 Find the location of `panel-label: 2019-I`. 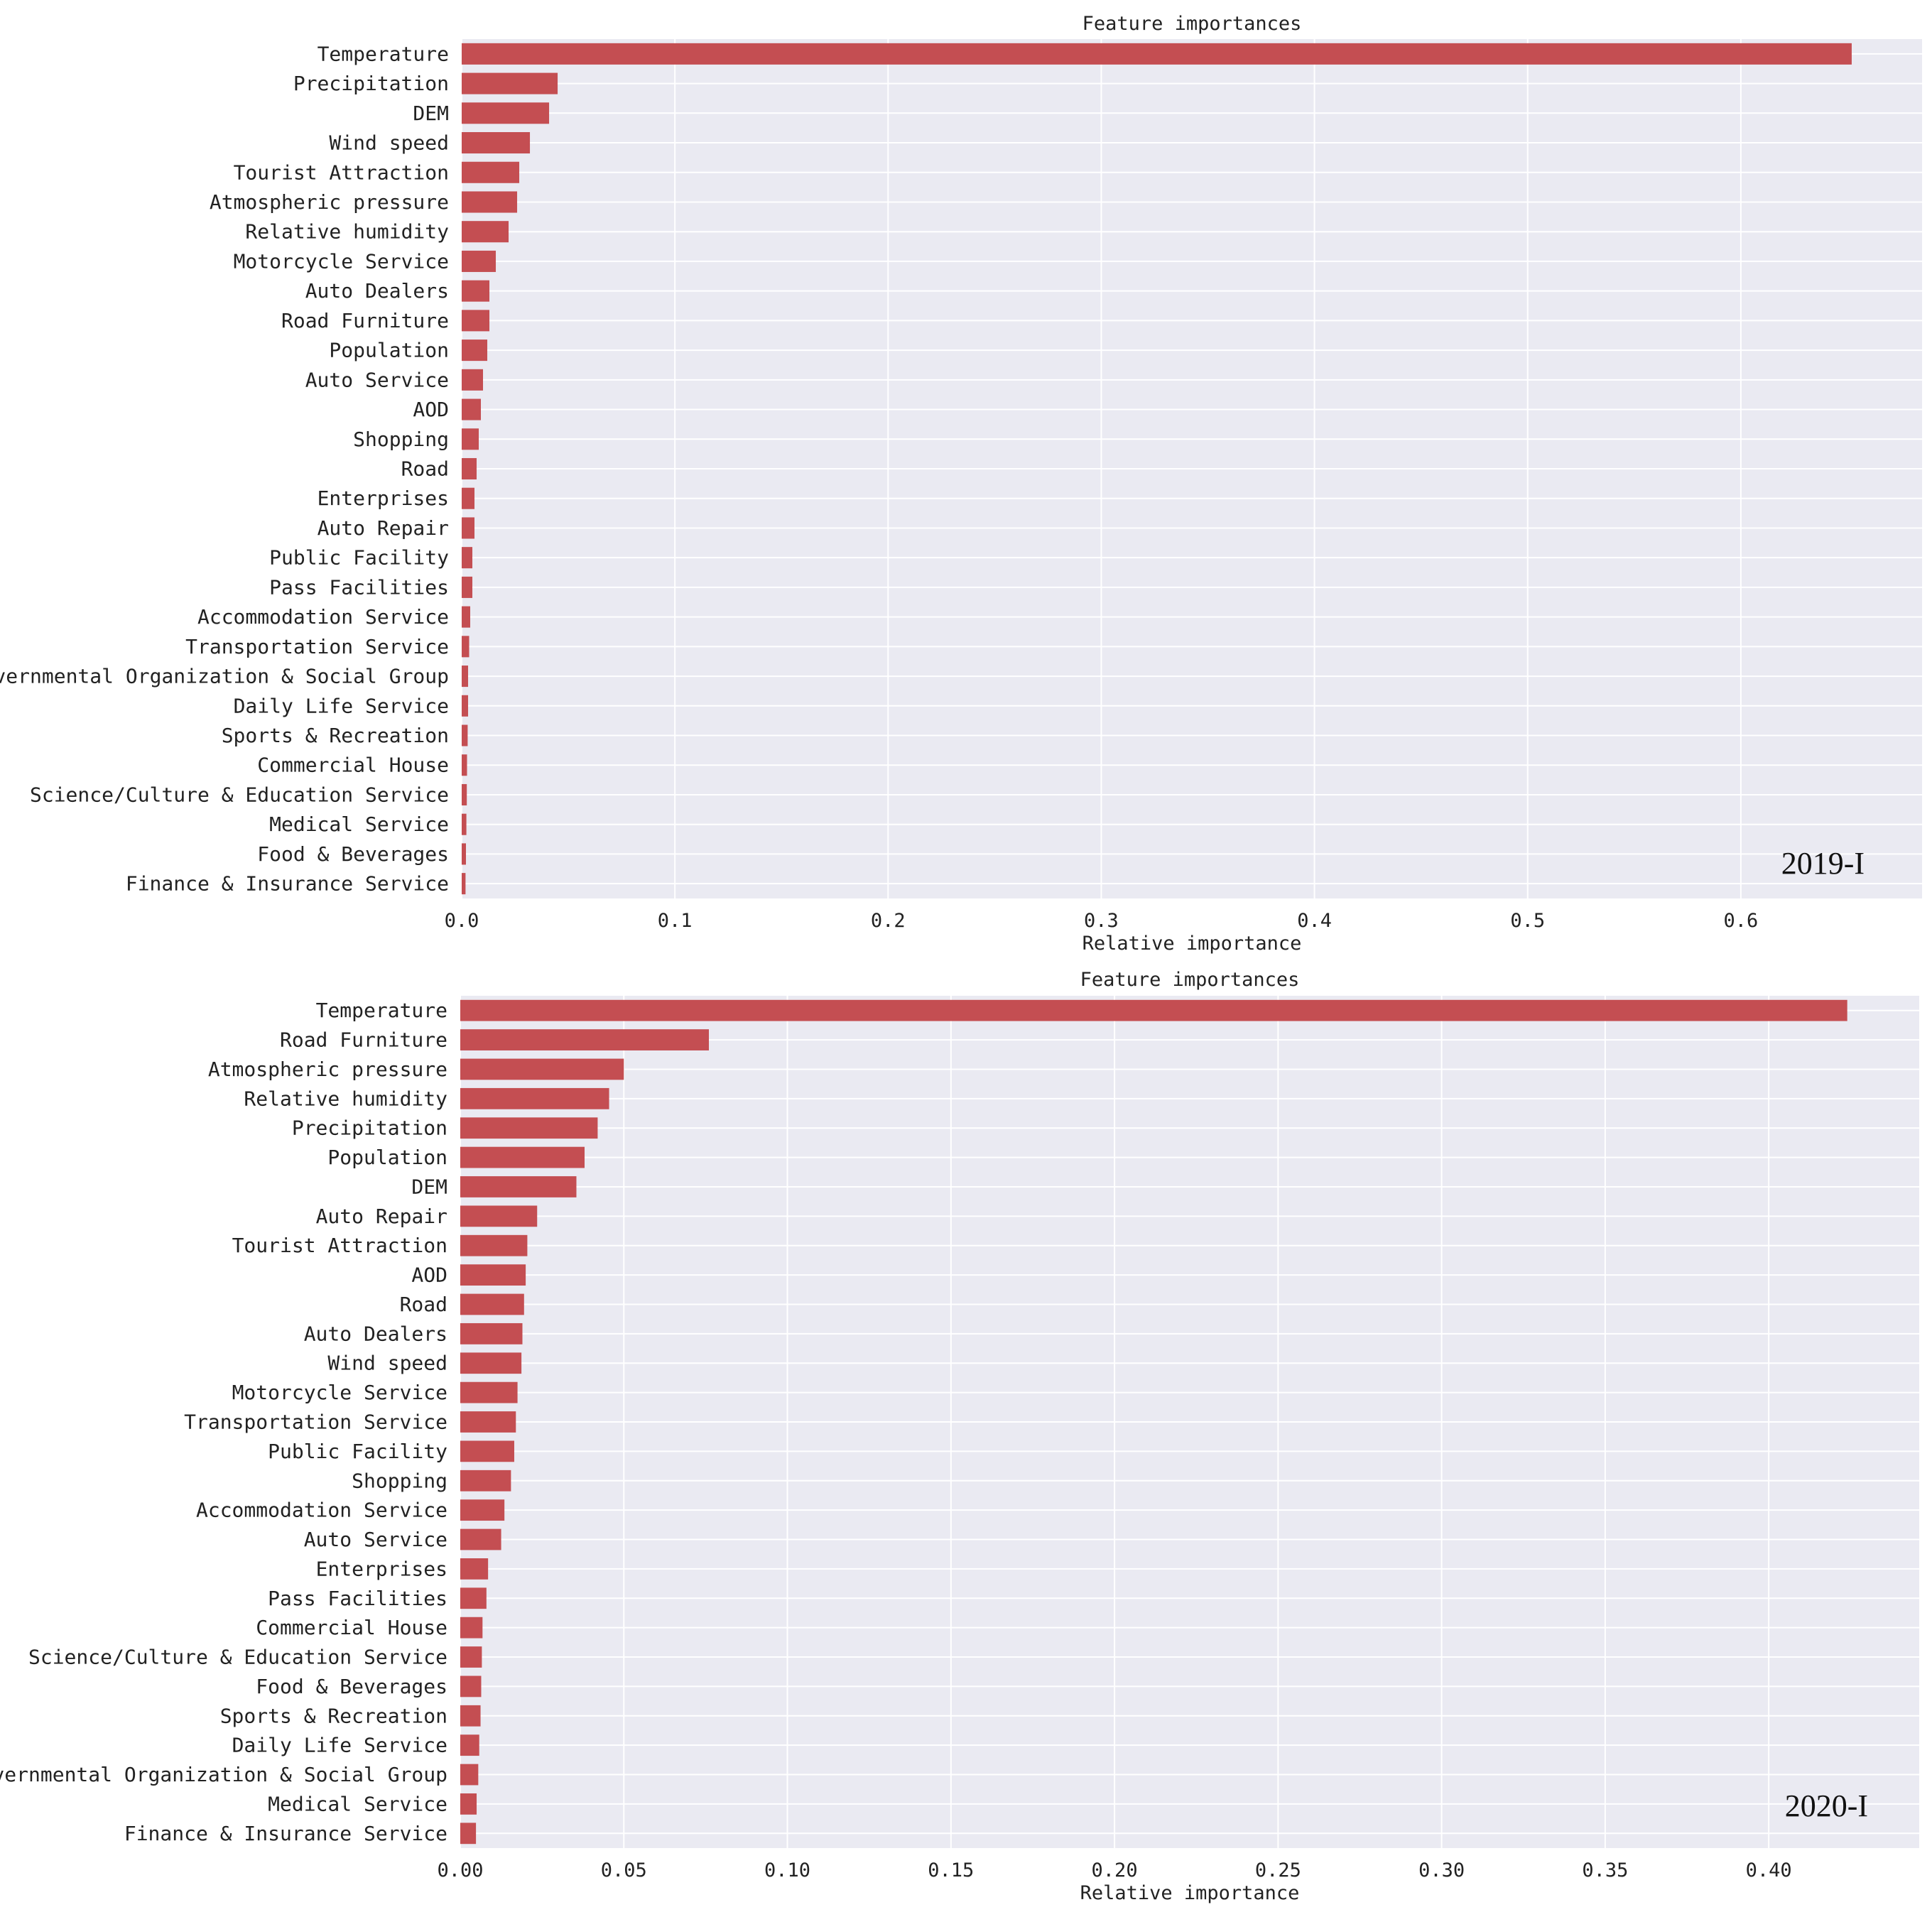

panel-label: 2019-I is located at coordinates (1823, 864).